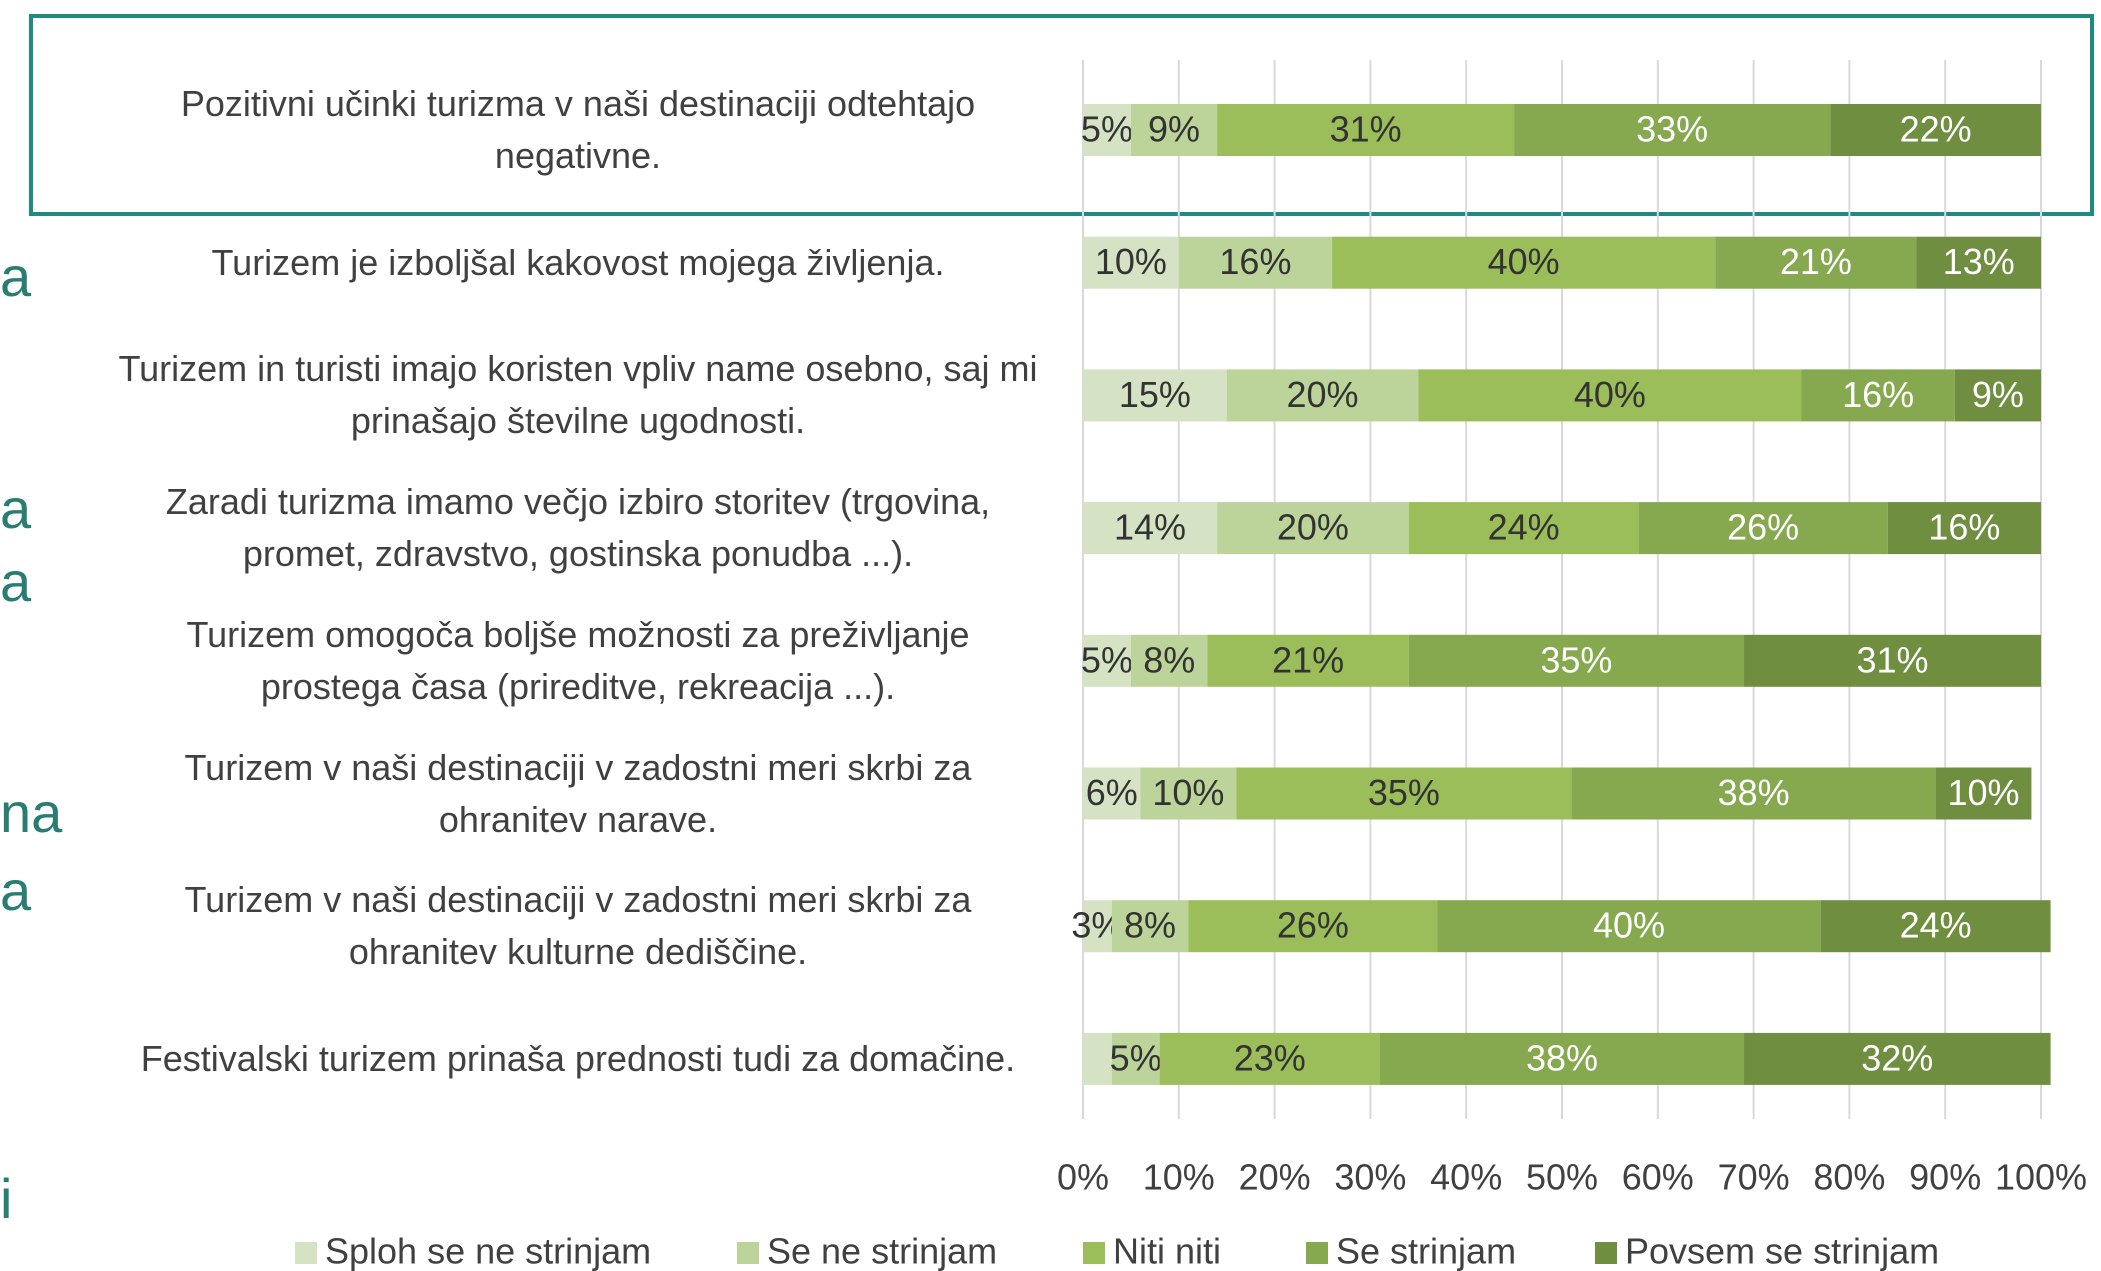 This screenshot has height=1271, width=2101. Describe the element at coordinates (1426, 1251) in the screenshot. I see `legend-label: Se strinjam` at that location.